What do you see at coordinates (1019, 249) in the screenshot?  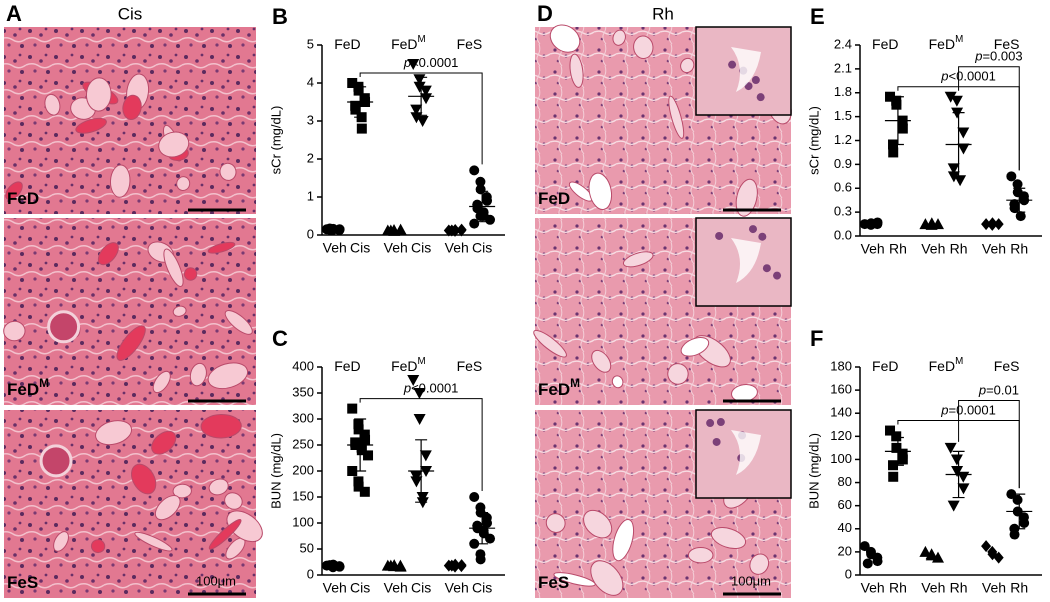 I see `x-tick-label: Rh` at bounding box center [1019, 249].